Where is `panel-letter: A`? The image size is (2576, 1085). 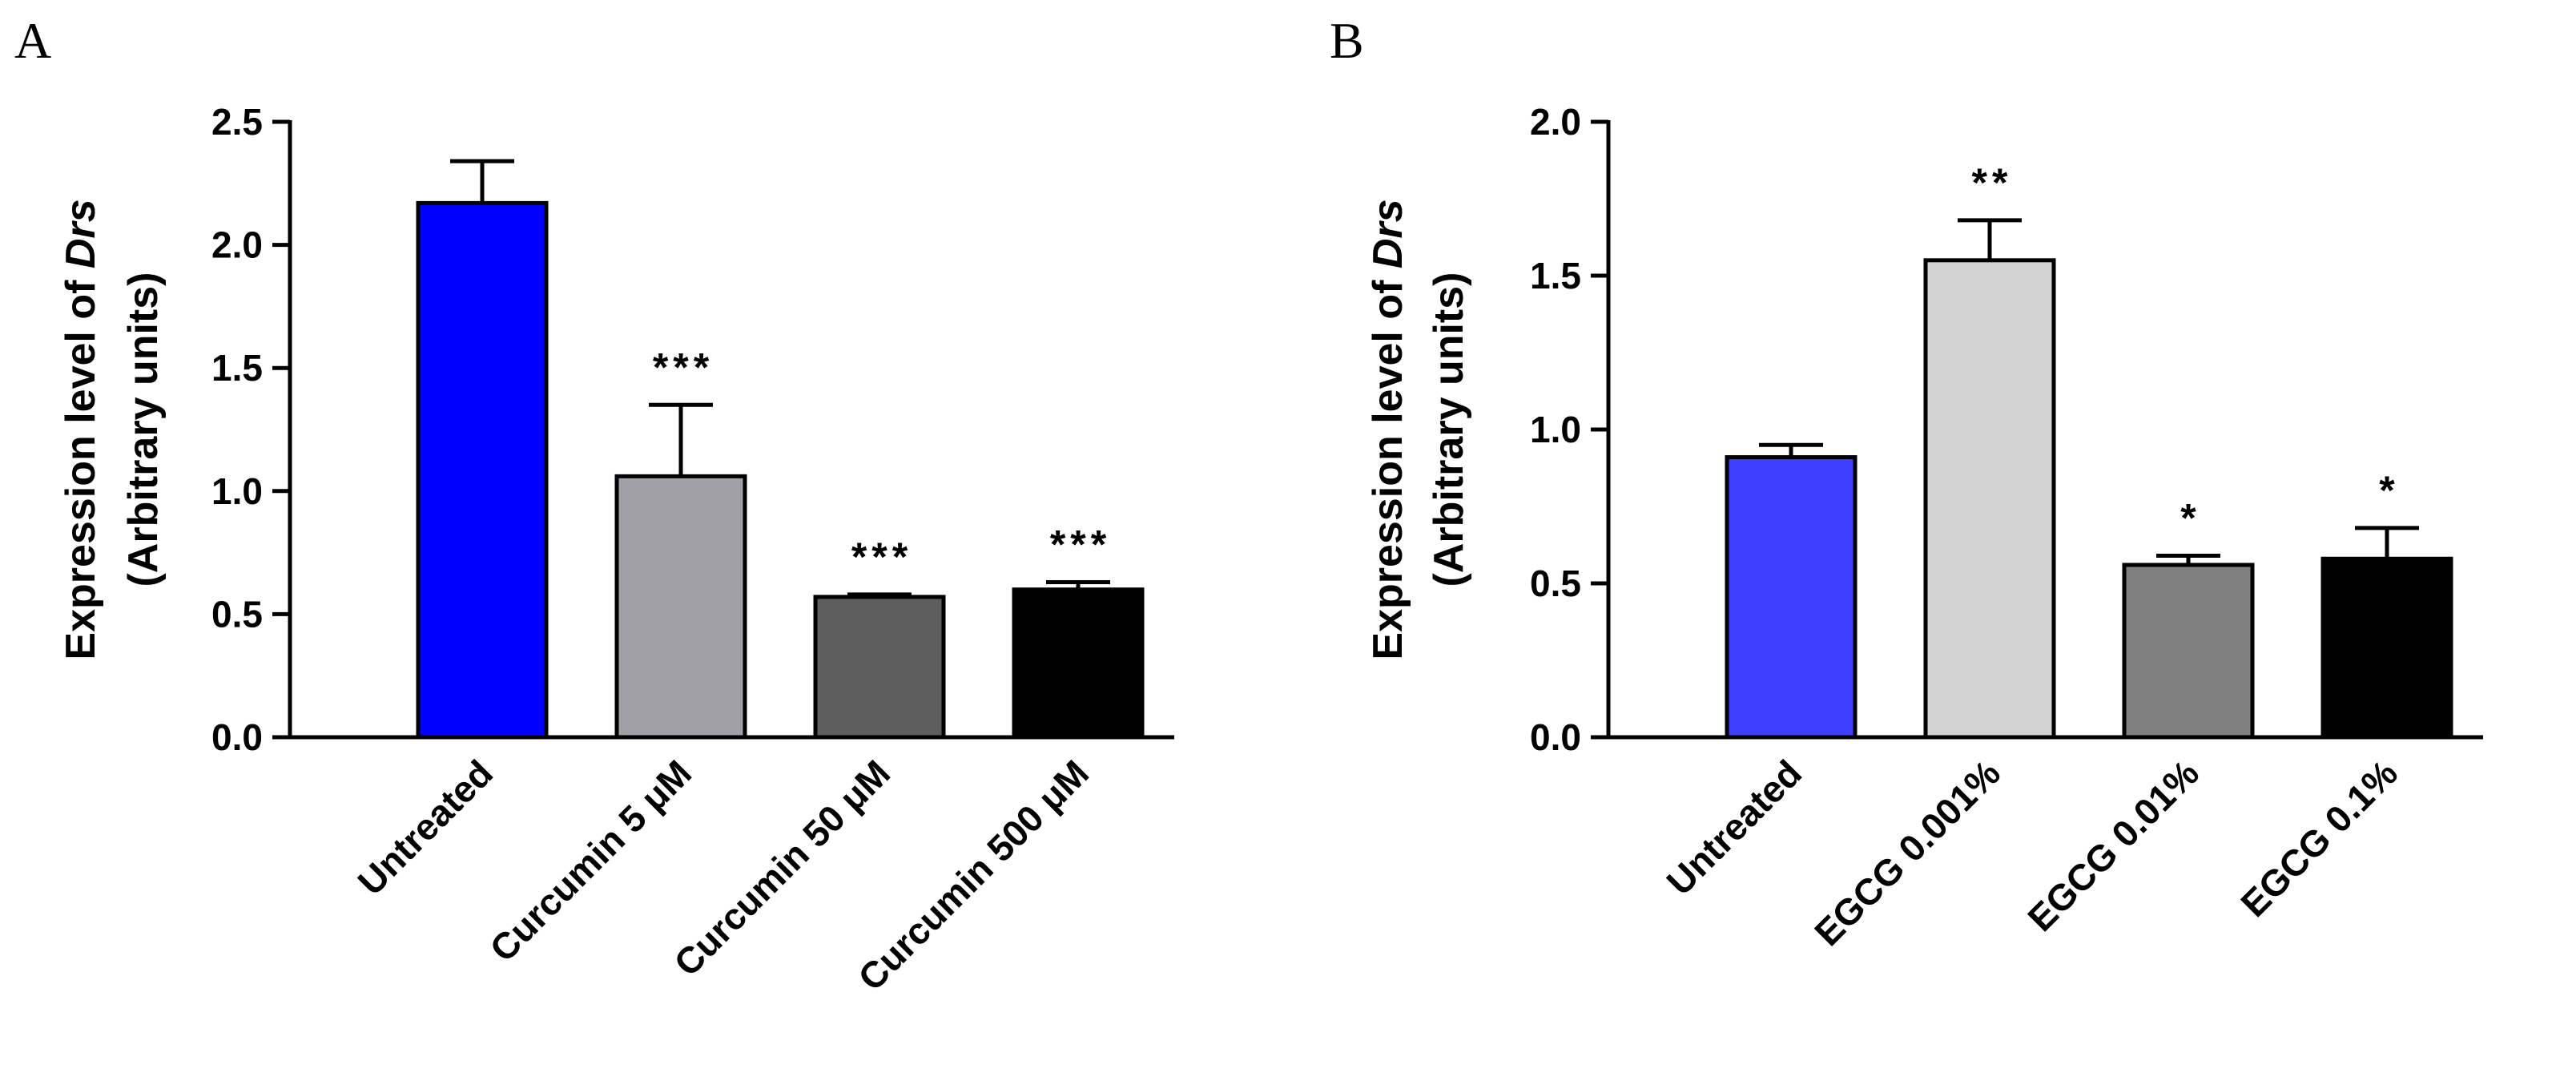
panel-letter: A is located at coordinates (32, 40).